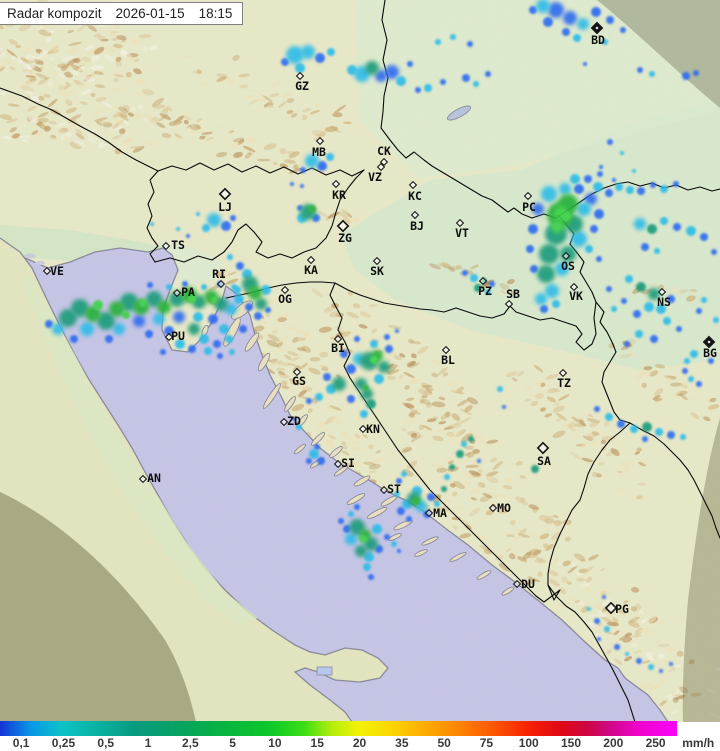 The height and width of the screenshot is (751, 720). Describe the element at coordinates (444, 743) in the screenshot. I see `scale-tick-label: 50` at that location.